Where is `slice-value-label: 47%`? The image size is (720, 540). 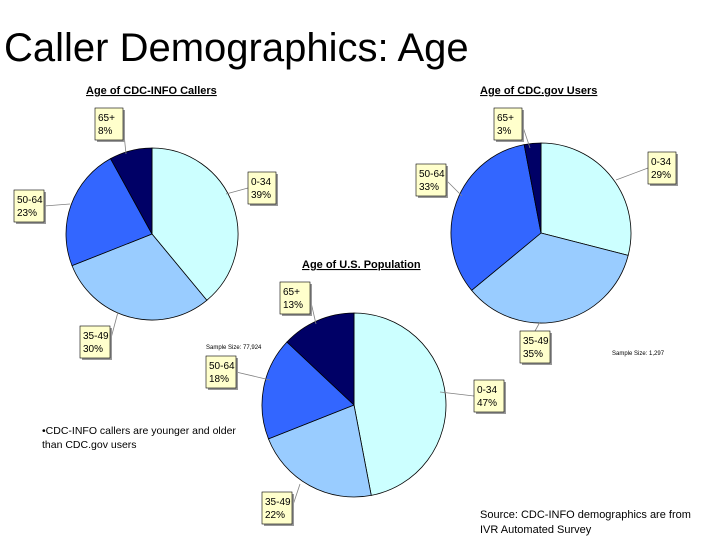
slice-value-label: 47% is located at coordinates (487, 403).